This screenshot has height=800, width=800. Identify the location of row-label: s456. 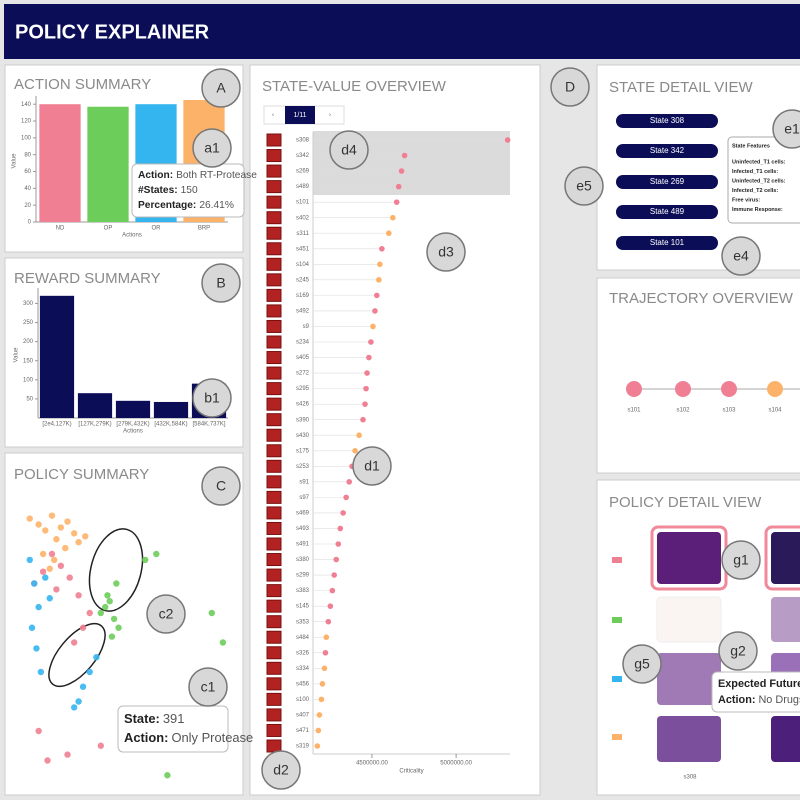
(303, 684).